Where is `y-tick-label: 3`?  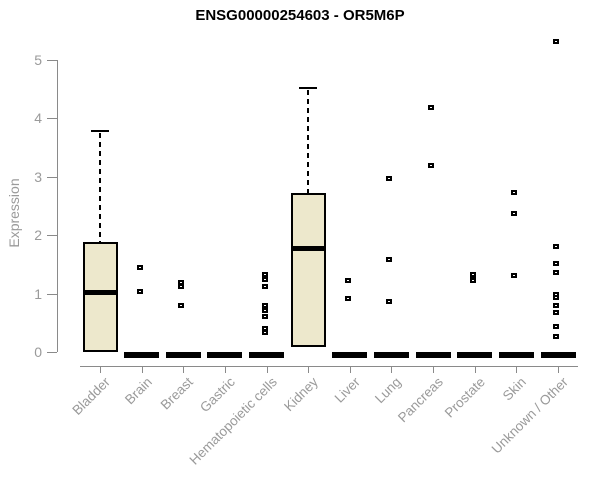 y-tick-label: 3 is located at coordinates (38, 176).